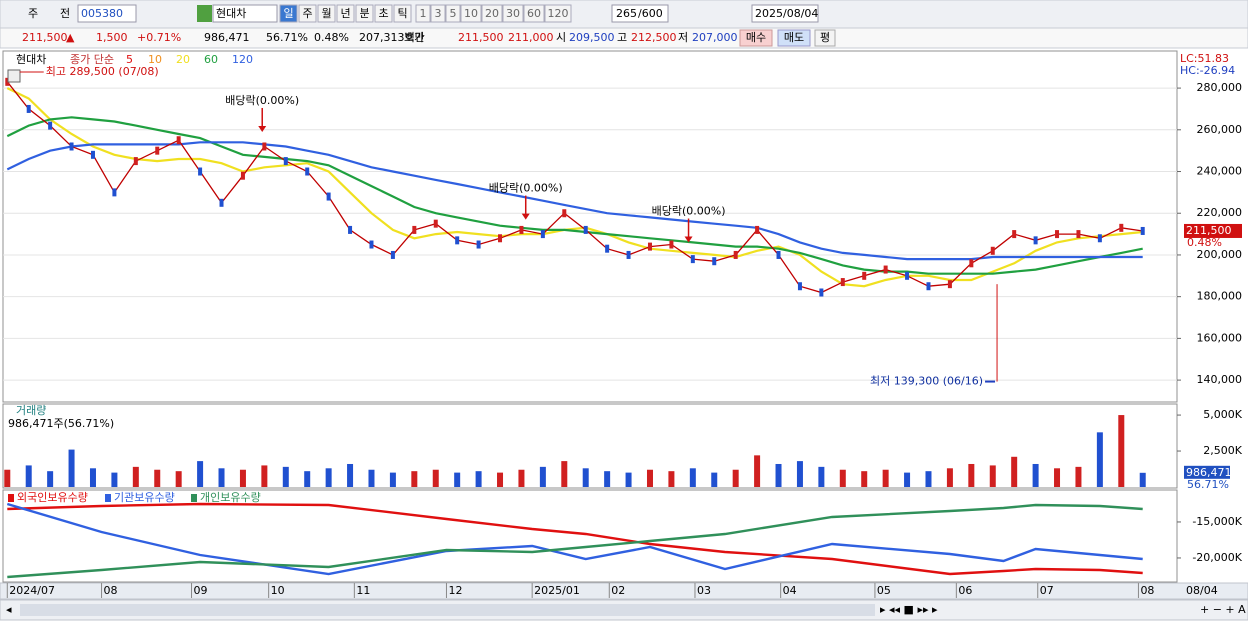  I want to click on interval-label: 60, so click(534, 13).